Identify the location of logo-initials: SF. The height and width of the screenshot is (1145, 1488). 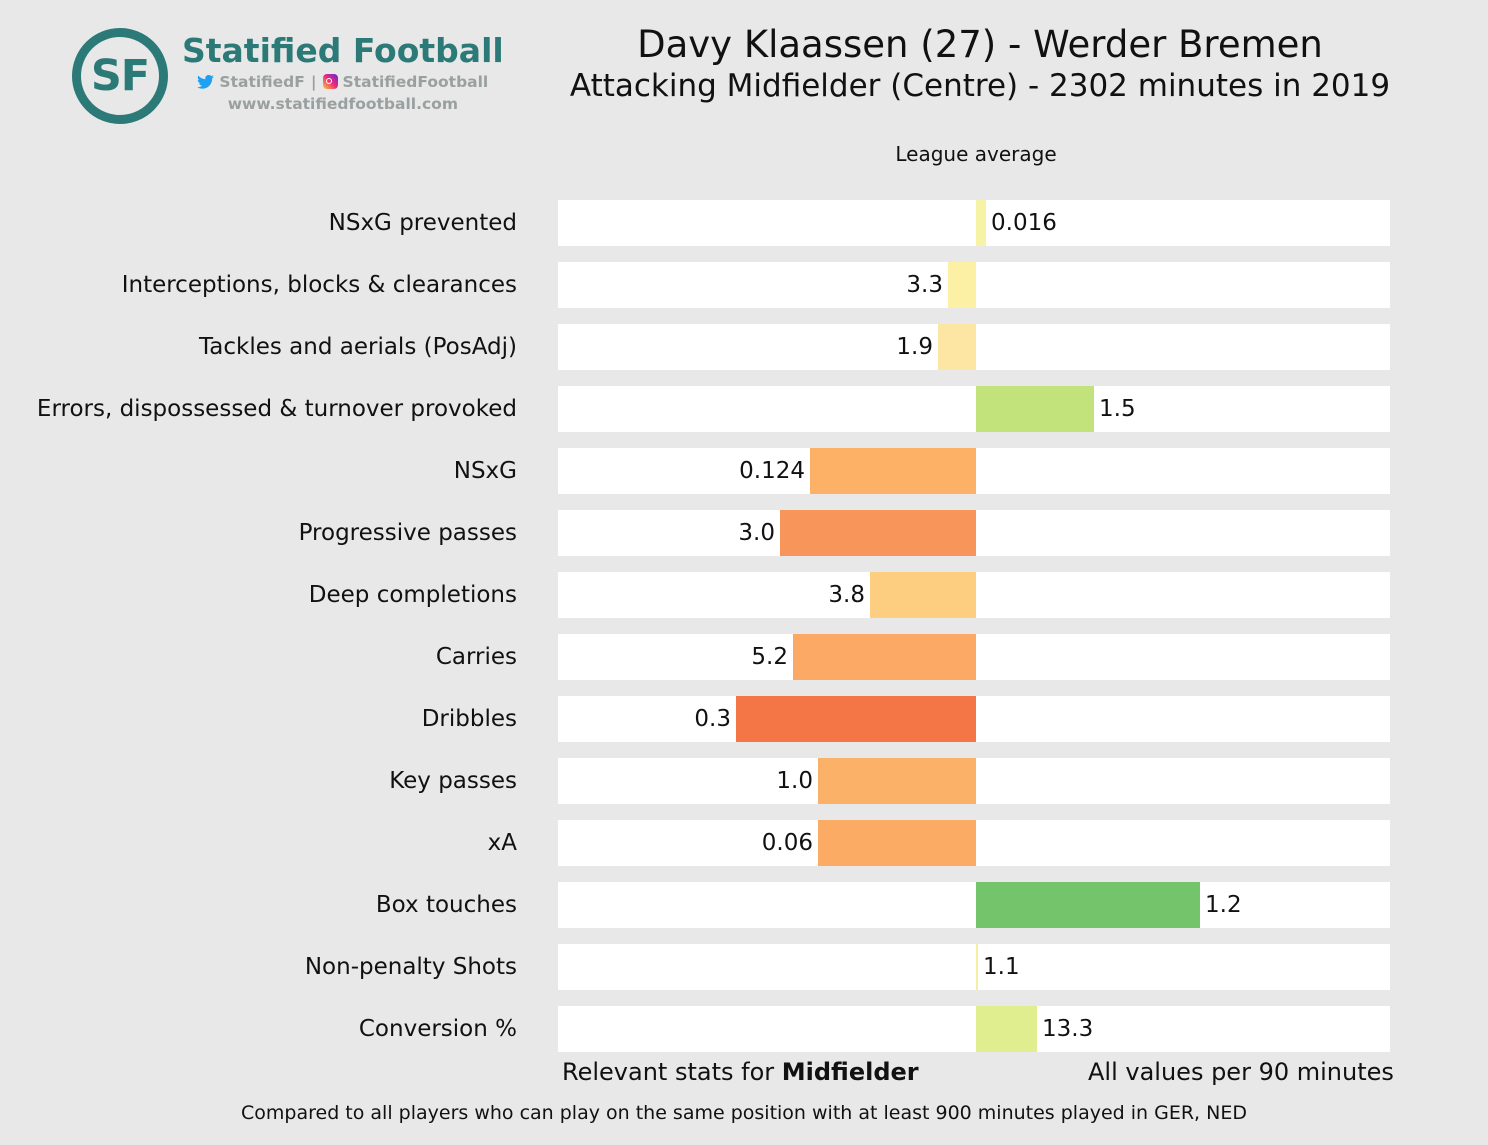
(120, 75).